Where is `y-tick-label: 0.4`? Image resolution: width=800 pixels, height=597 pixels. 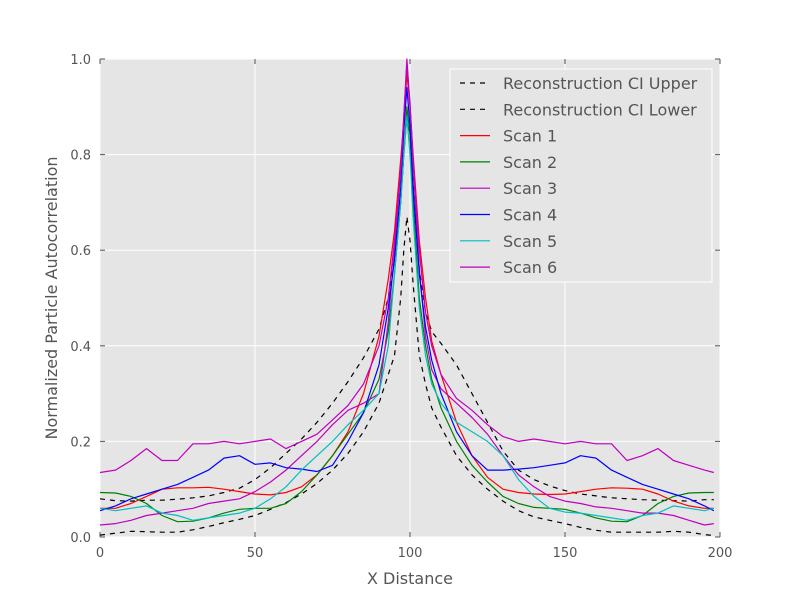
y-tick-label: 0.4 is located at coordinates (80, 347).